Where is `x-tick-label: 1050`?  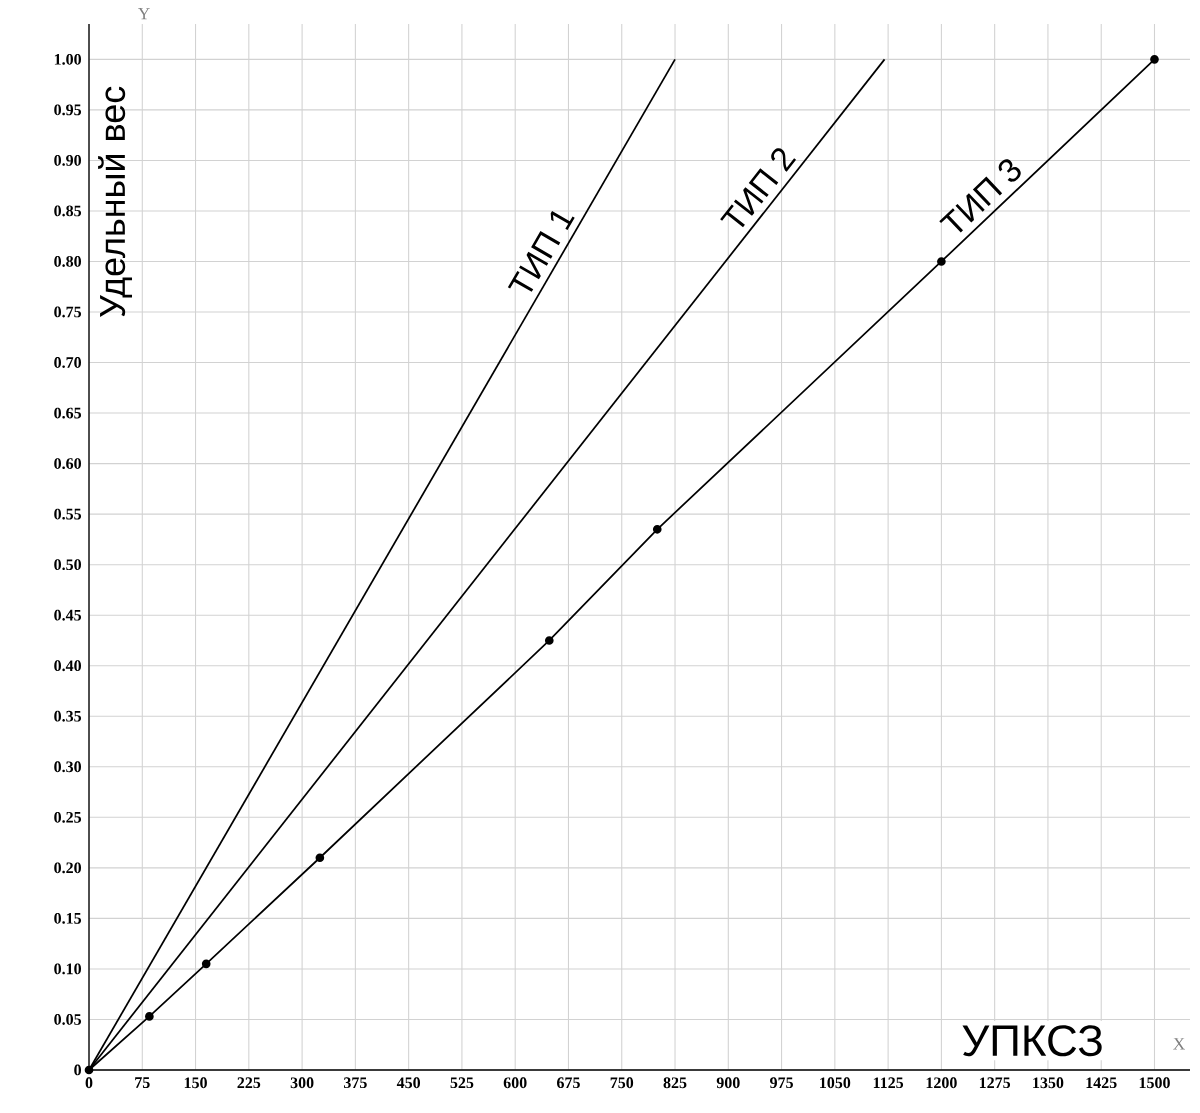
x-tick-label: 1050 is located at coordinates (835, 1083).